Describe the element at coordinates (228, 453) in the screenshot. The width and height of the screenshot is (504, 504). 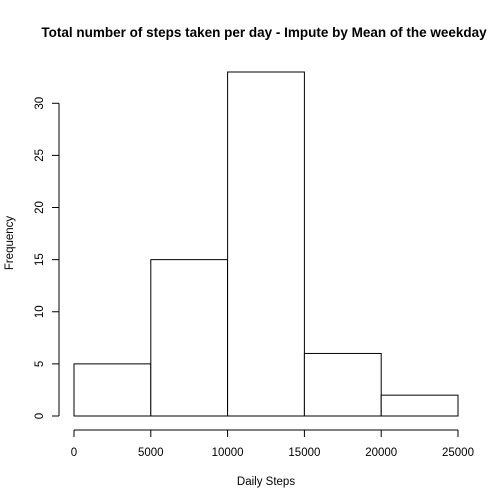
I see `x-tick-label: 10000` at that location.